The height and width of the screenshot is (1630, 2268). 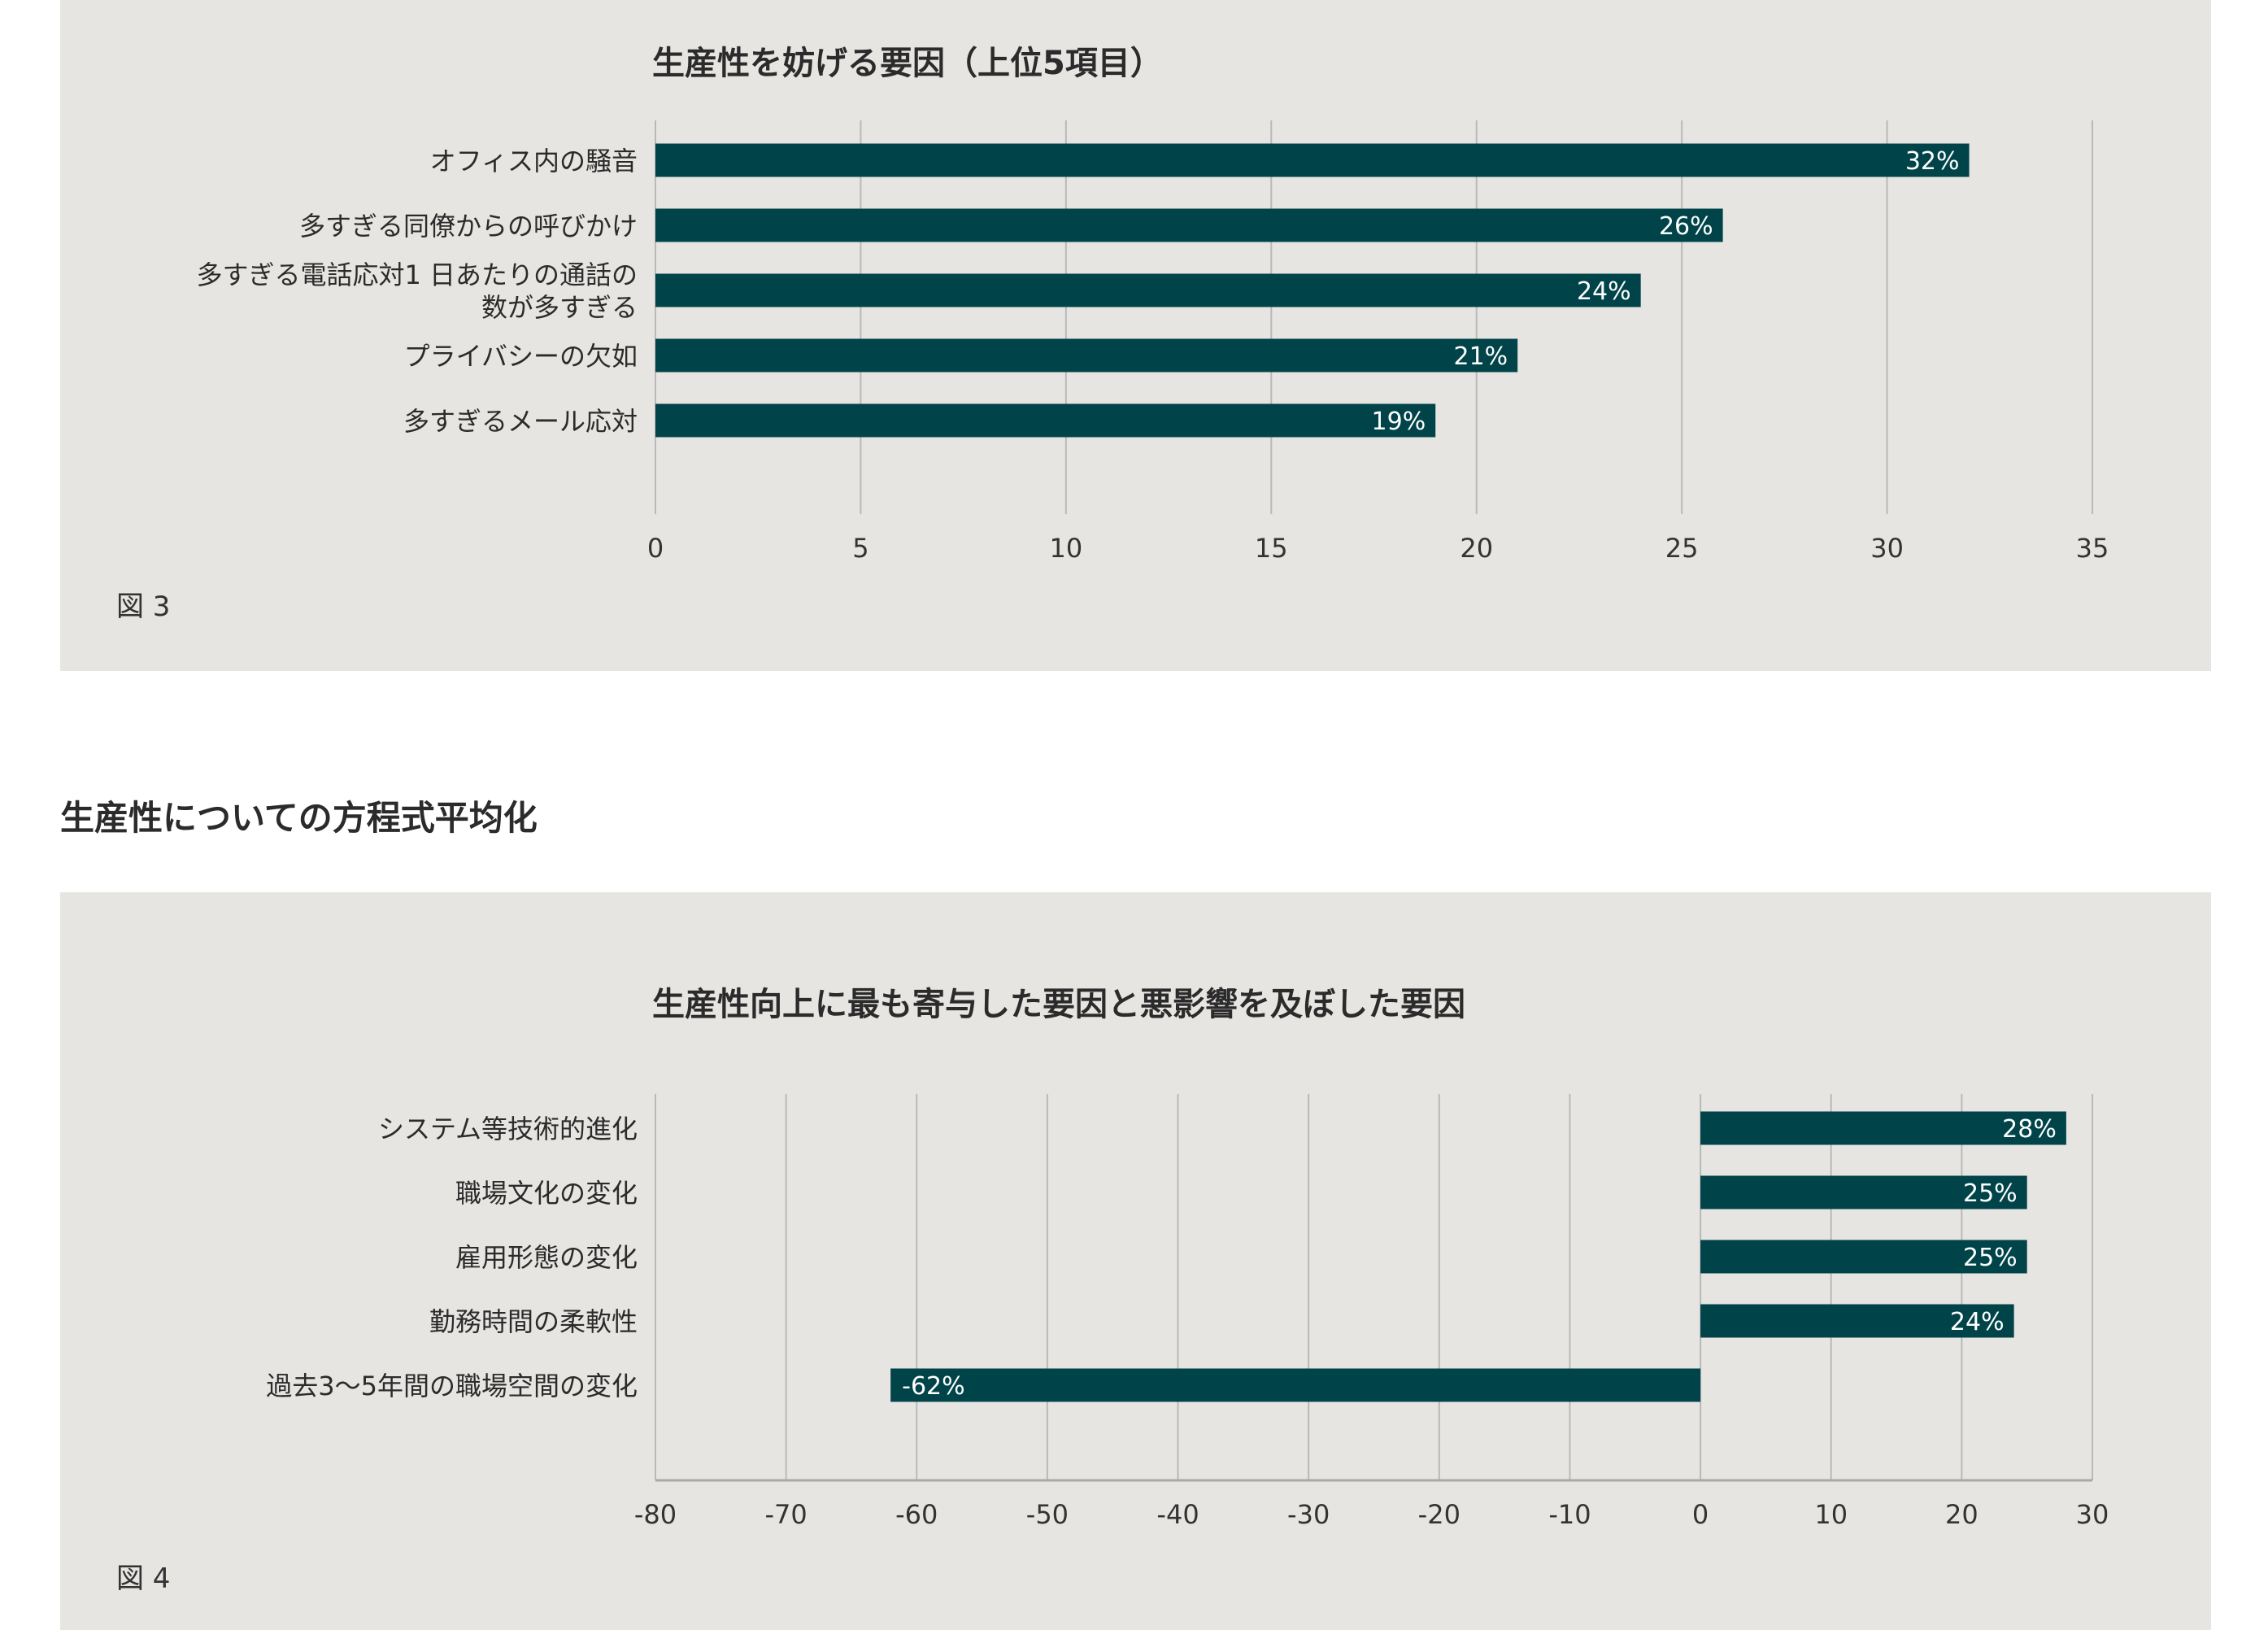 I want to click on x-tick-label: 25, so click(x=1682, y=548).